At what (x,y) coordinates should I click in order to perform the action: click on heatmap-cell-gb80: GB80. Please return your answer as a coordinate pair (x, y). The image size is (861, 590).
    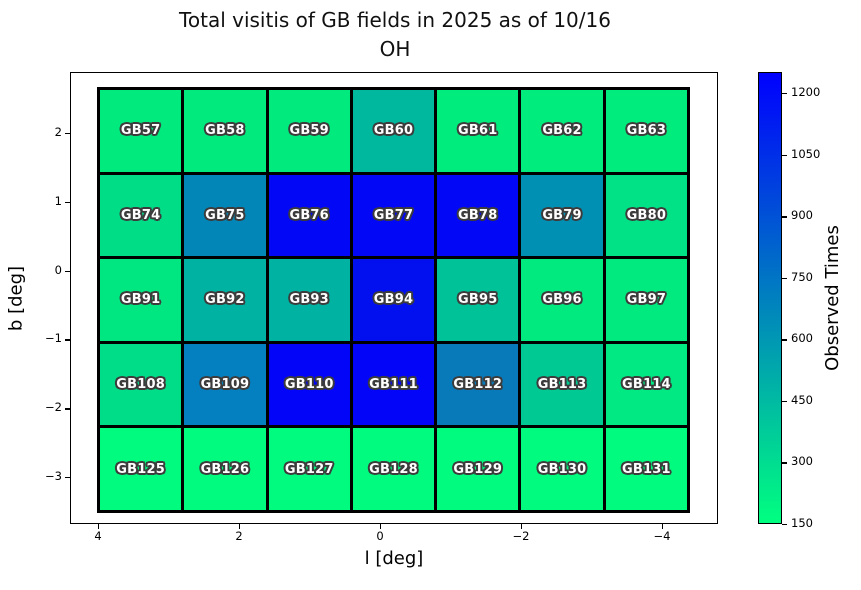
    Looking at the image, I should click on (646, 215).